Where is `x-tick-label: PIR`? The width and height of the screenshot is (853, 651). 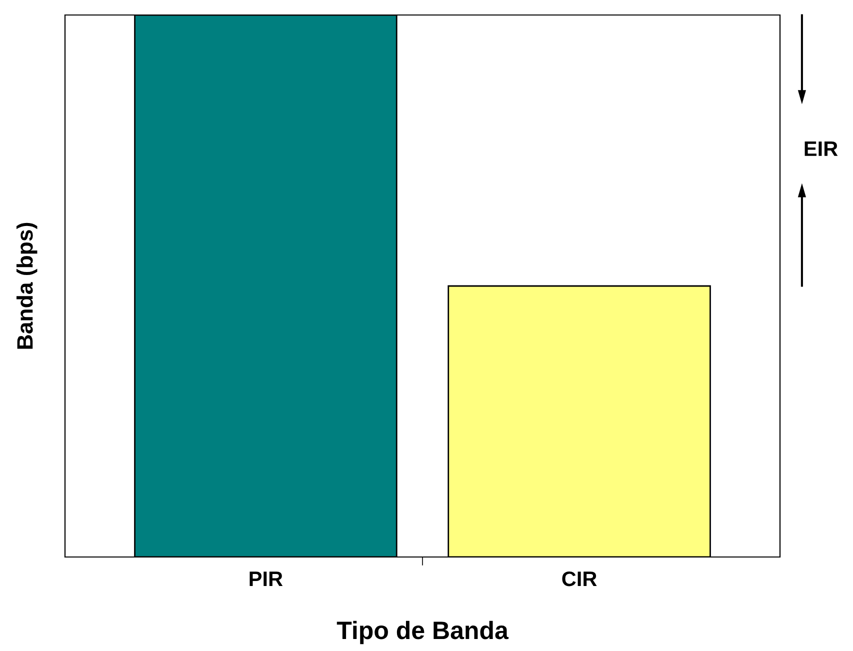 x-tick-label: PIR is located at coordinates (266, 579).